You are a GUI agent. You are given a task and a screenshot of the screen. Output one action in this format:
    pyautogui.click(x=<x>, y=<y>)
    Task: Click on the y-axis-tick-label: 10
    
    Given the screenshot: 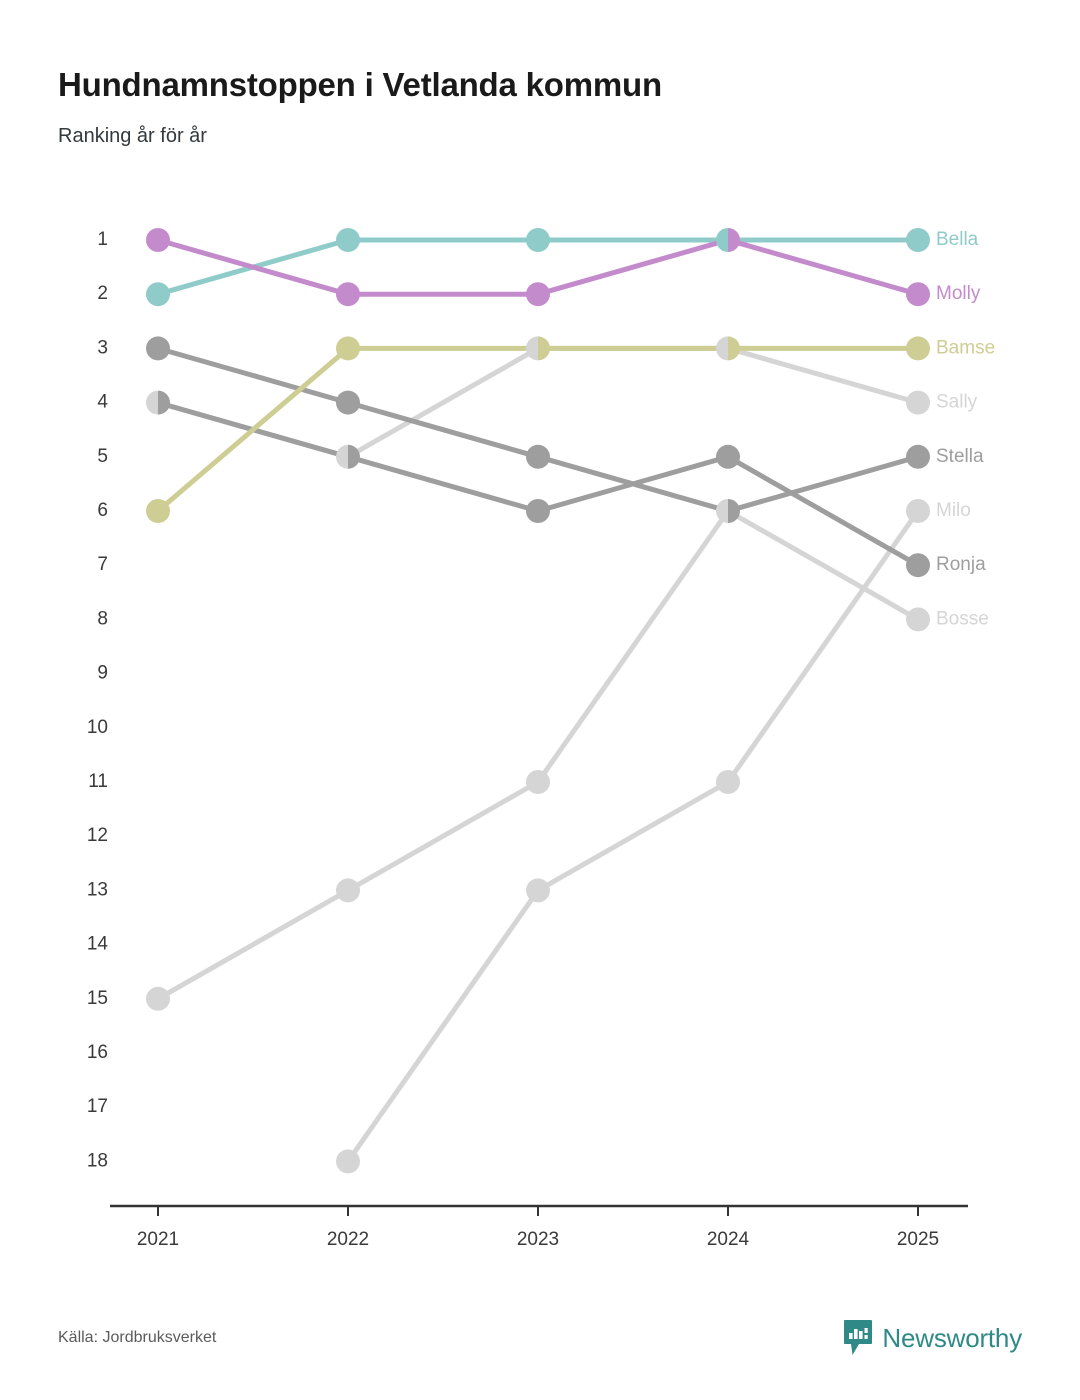 What is the action you would take?
    pyautogui.click(x=97, y=727)
    